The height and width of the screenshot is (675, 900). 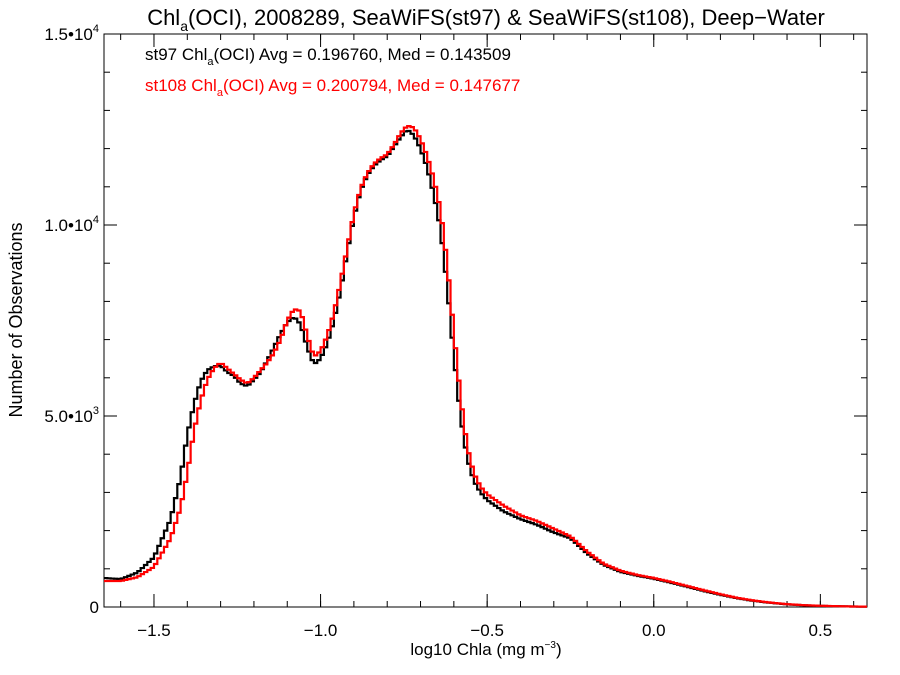 What do you see at coordinates (654, 630) in the screenshot?
I see `x-tick-label: 0.0` at bounding box center [654, 630].